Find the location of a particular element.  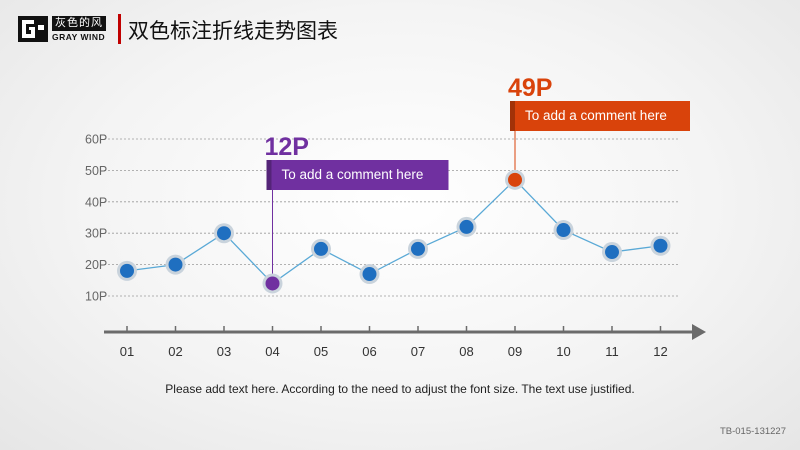

annotation-value-label: 12P is located at coordinates (287, 147).